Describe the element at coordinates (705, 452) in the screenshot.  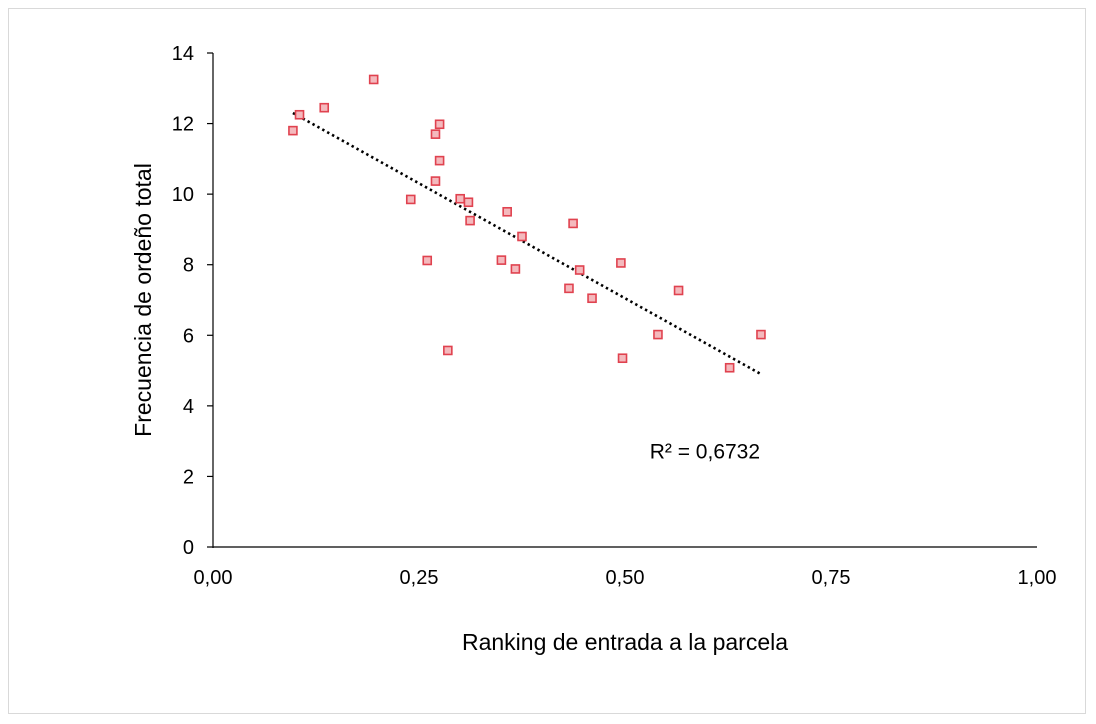
I see `r-squared-annotation: R² = 0,6732` at that location.